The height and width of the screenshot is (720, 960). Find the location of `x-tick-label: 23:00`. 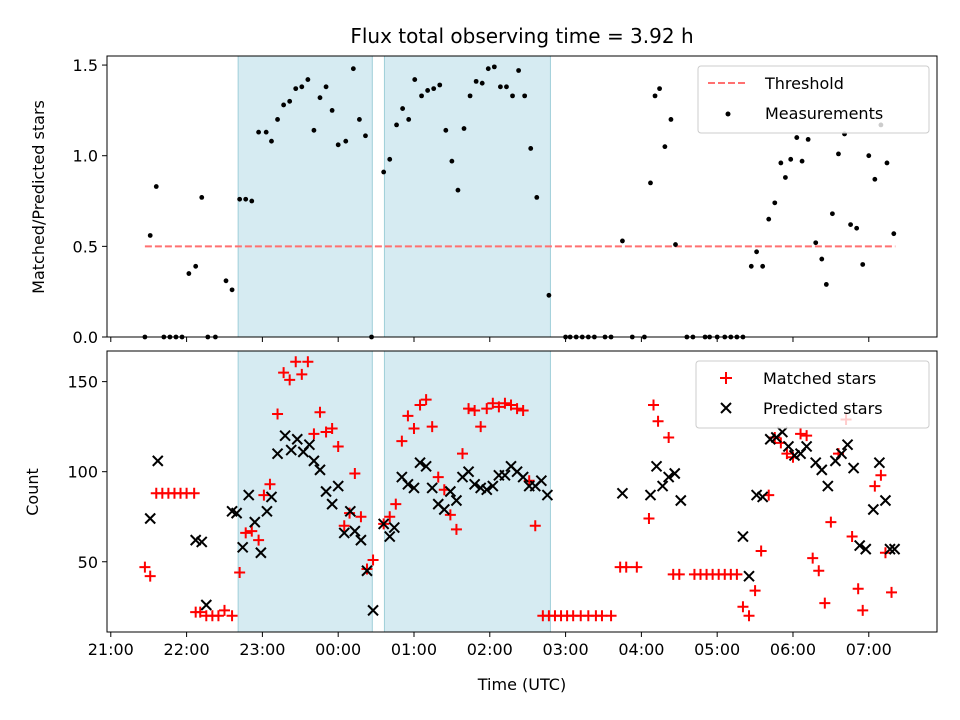

x-tick-label: 23:00 is located at coordinates (262, 649).